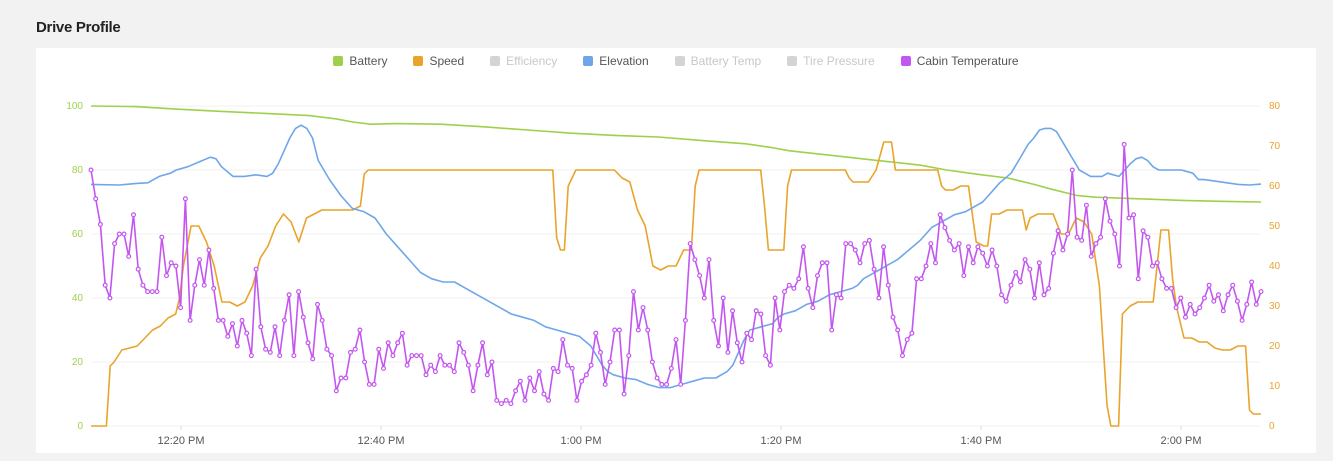 The image size is (1333, 461). I want to click on legend-label: Elevation, so click(624, 61).